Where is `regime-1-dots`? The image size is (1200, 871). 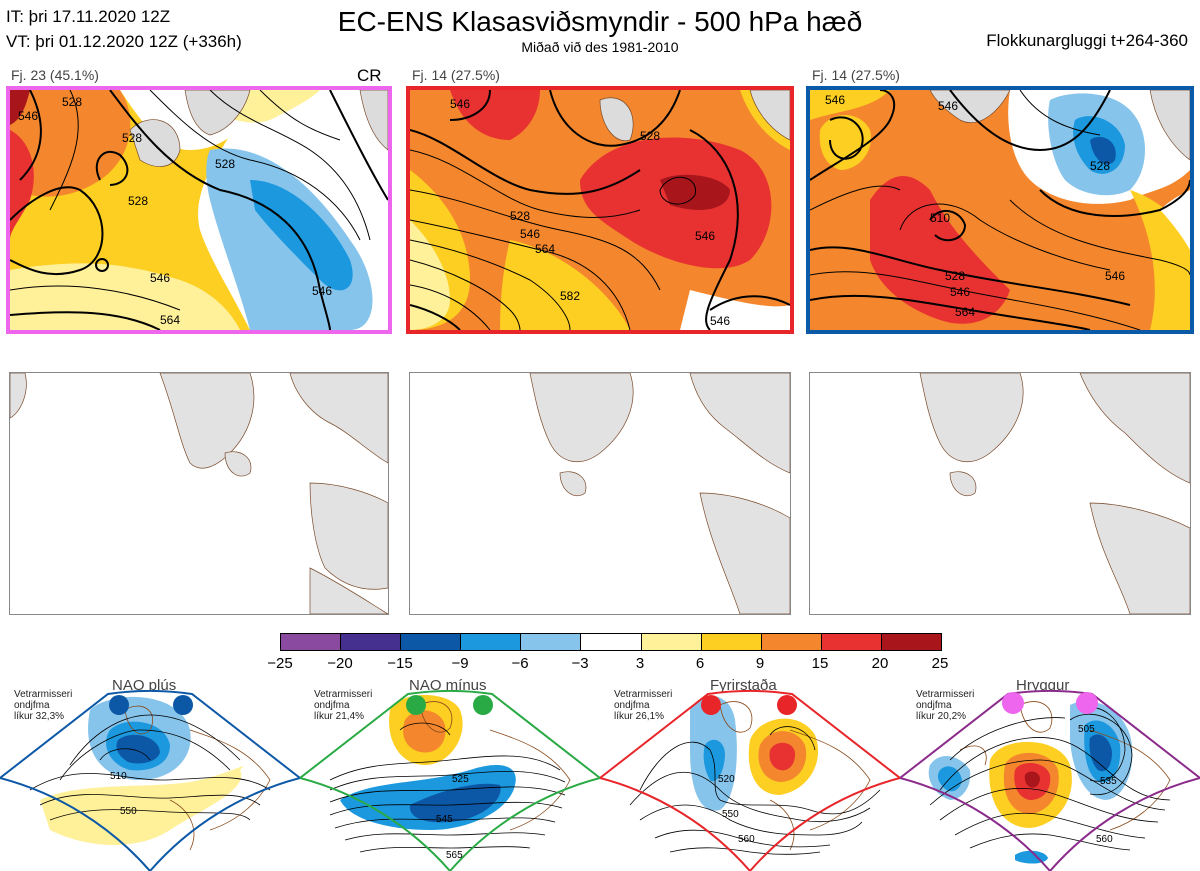 regime-1-dots is located at coordinates (151, 705).